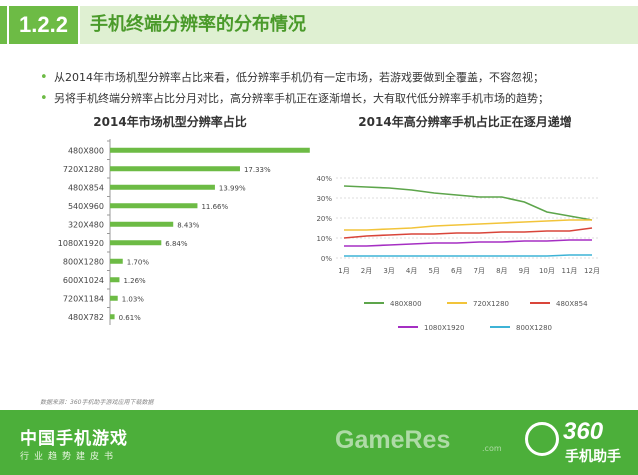 The width and height of the screenshot is (638, 475). I want to click on bar-value-label: 13.99%, so click(232, 188).